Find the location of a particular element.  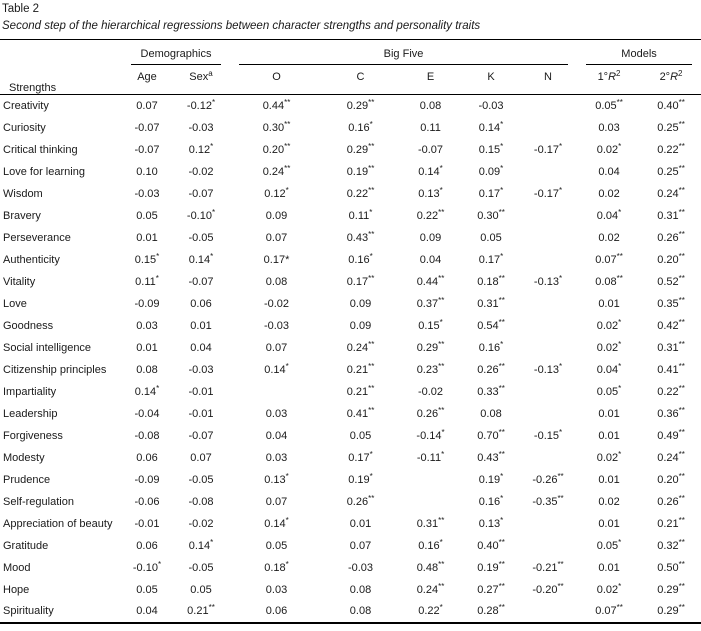

group-header-row: Strengths Demographics Big Five Models is located at coordinates (350, 67).